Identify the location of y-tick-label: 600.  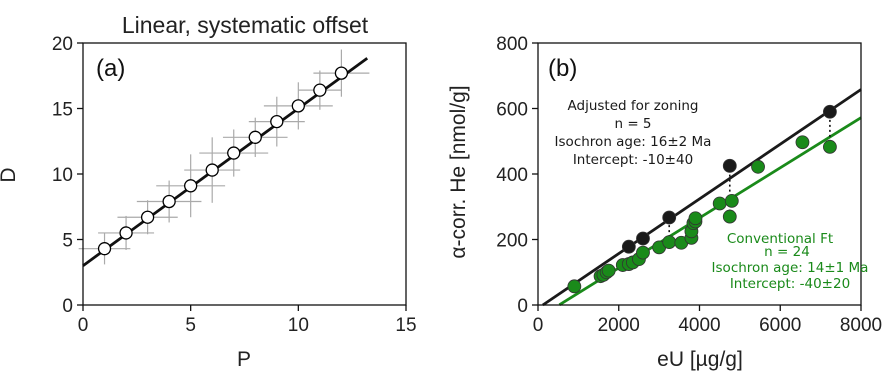
(512, 110).